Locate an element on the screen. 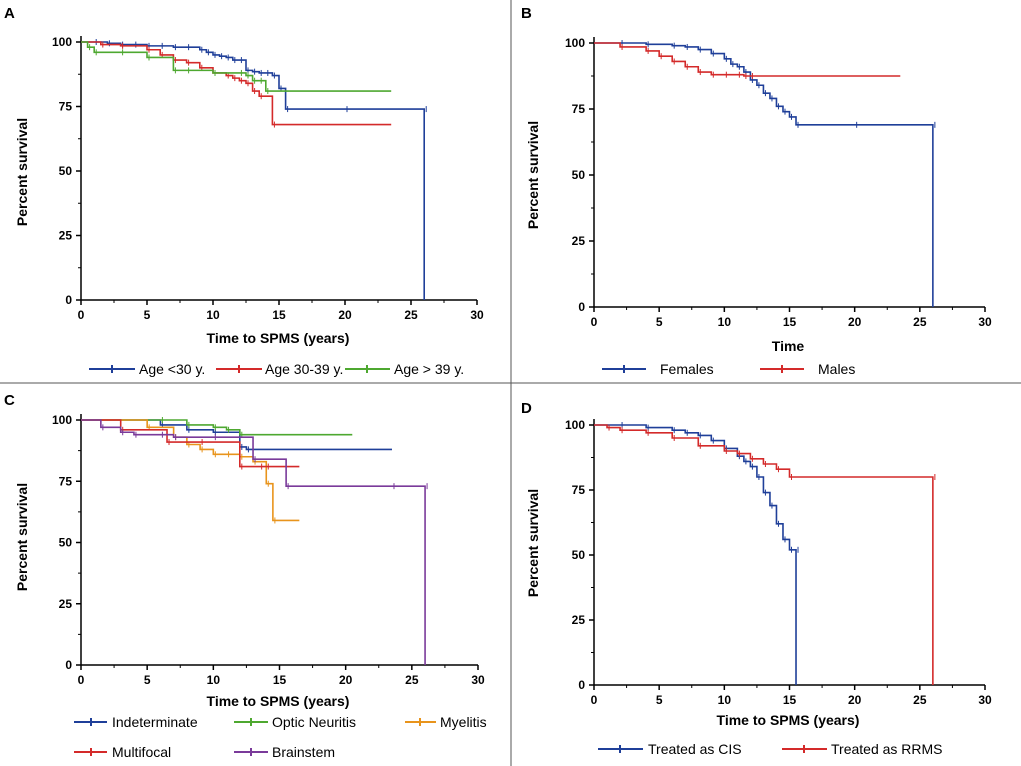 The height and width of the screenshot is (766, 1021). legend-label: Age > 39 y. is located at coordinates (429, 369).